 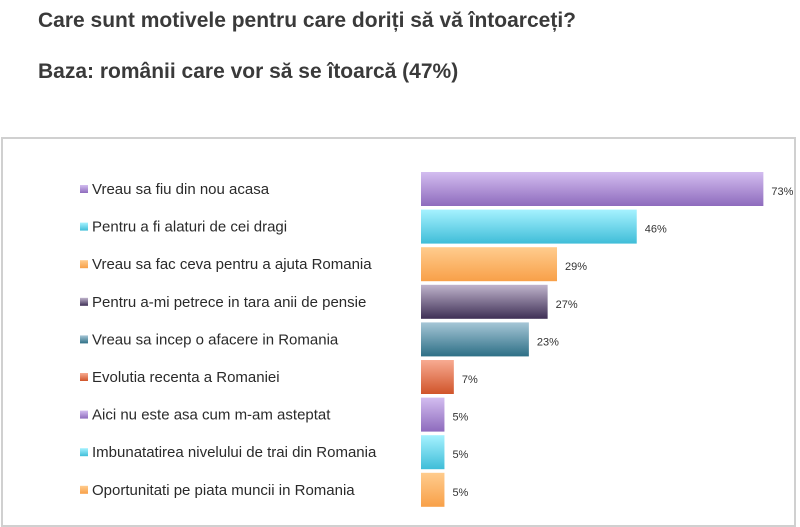 I want to click on data-label: 73%, so click(x=782, y=192).